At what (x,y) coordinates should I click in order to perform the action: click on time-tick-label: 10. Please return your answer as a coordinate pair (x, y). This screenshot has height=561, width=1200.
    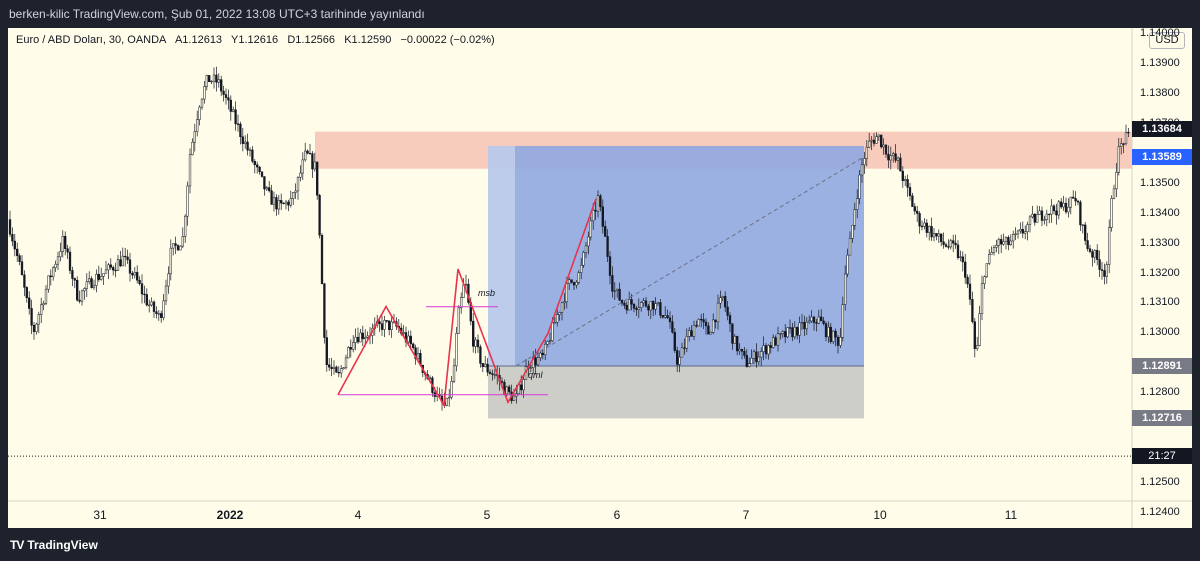
    Looking at the image, I should click on (880, 515).